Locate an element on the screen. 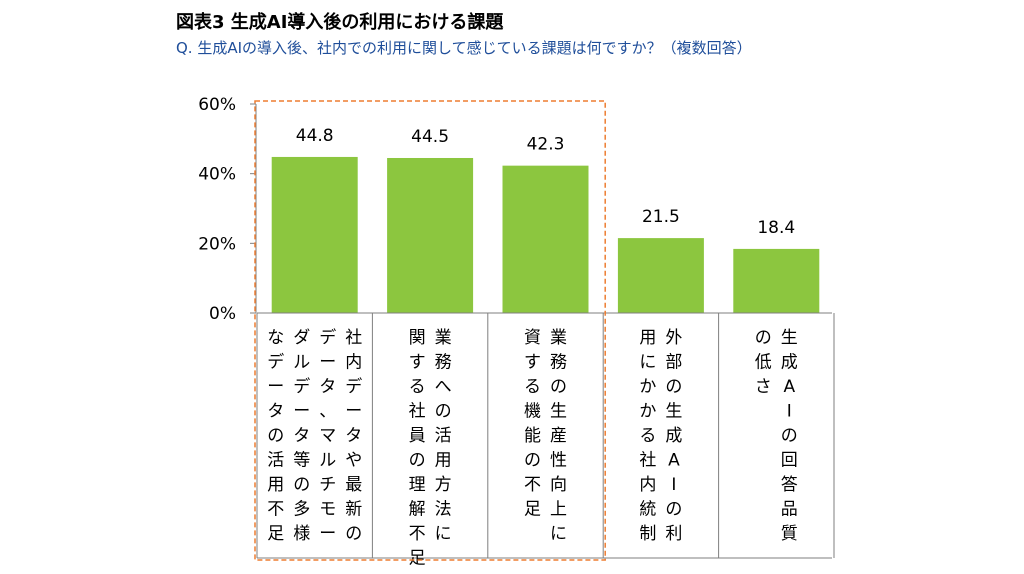 This screenshot has width=1024, height=574. category-char: 資 is located at coordinates (532, 338).